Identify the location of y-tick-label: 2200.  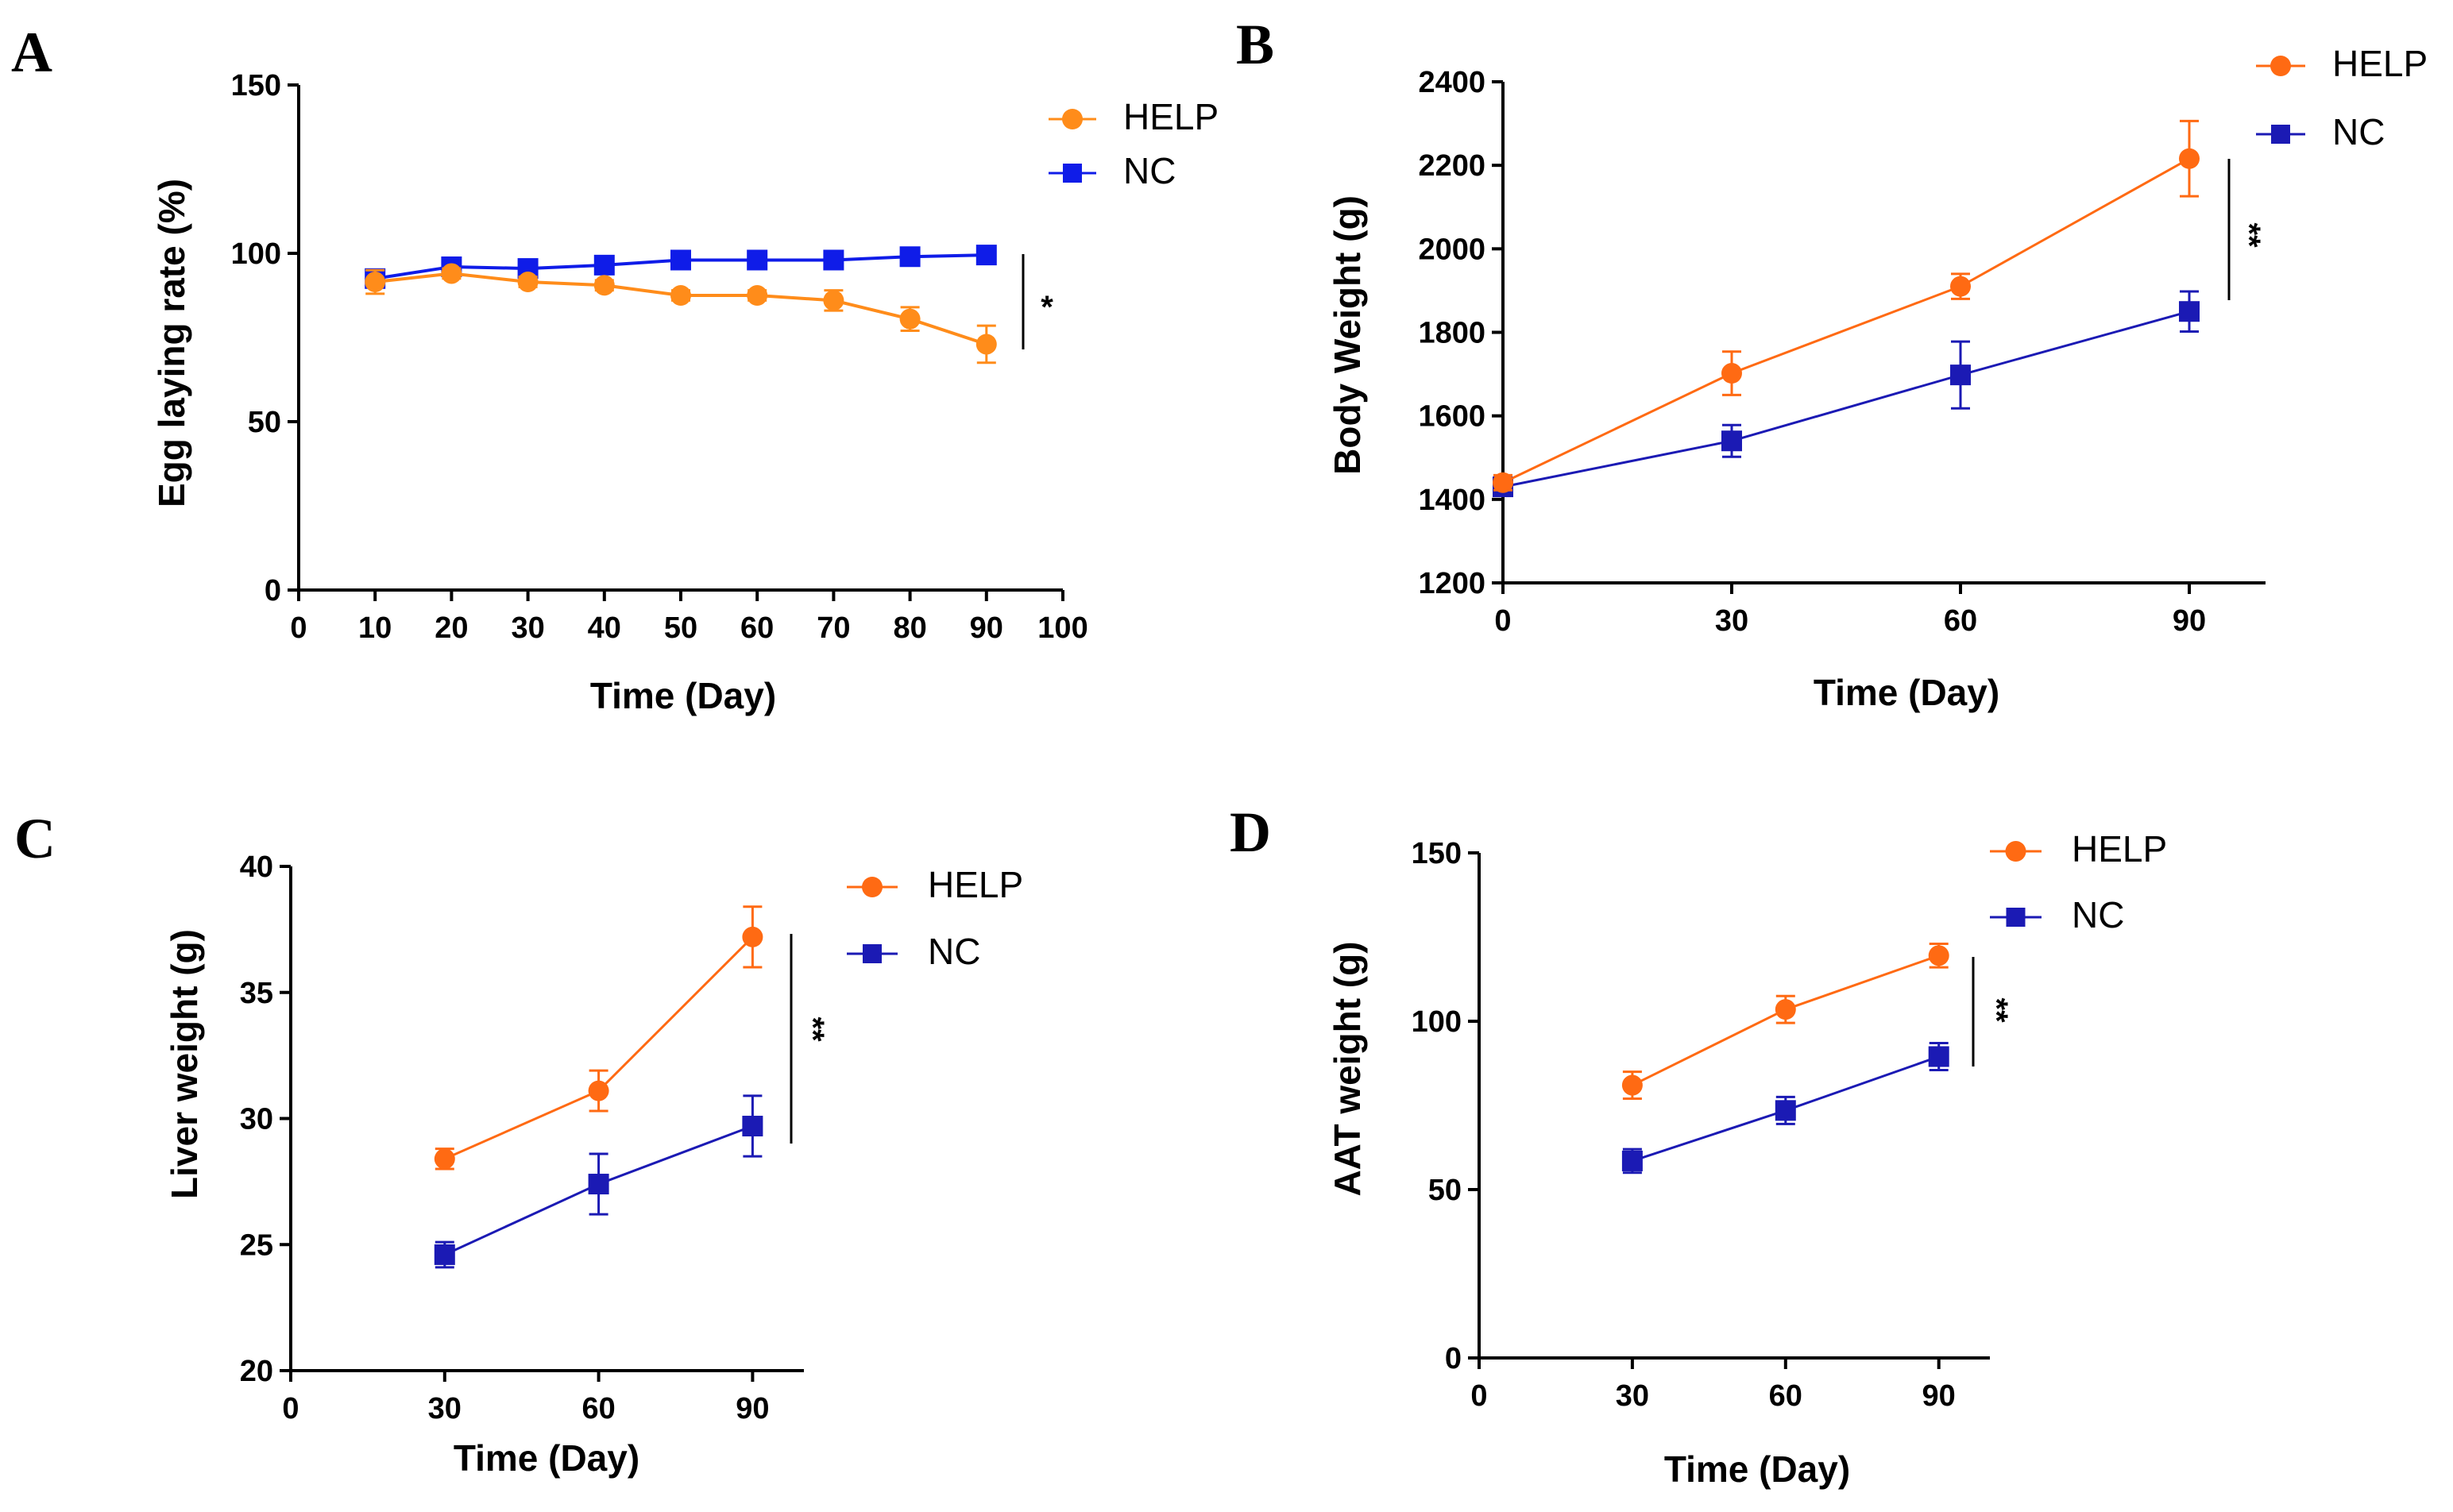
(1451, 166).